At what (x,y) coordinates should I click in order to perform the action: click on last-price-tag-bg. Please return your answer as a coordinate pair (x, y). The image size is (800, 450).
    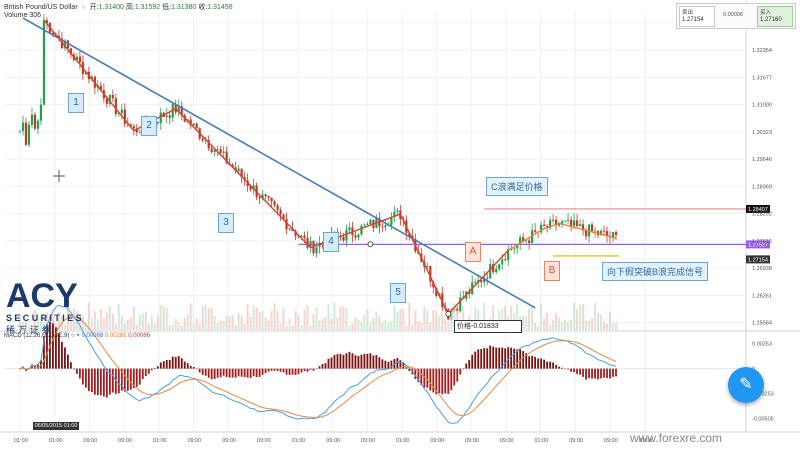
    Looking at the image, I should click on (758, 259).